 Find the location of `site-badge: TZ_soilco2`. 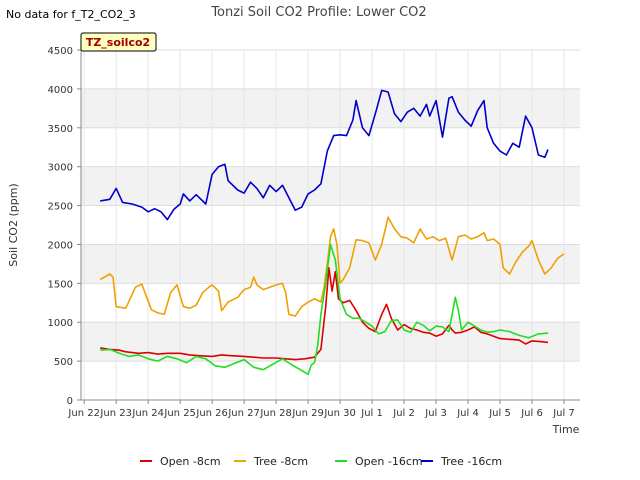

site-badge: TZ_soilco2 is located at coordinates (118, 42).